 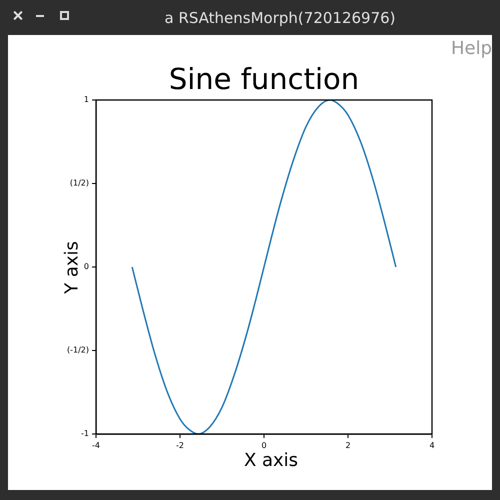 What do you see at coordinates (432, 445) in the screenshot?
I see `x-tick-label: 4` at bounding box center [432, 445].